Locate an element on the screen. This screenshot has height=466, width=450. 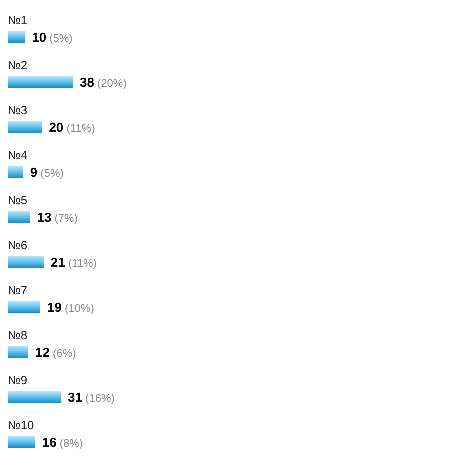
y-tick-label: №6 is located at coordinates (18, 245).